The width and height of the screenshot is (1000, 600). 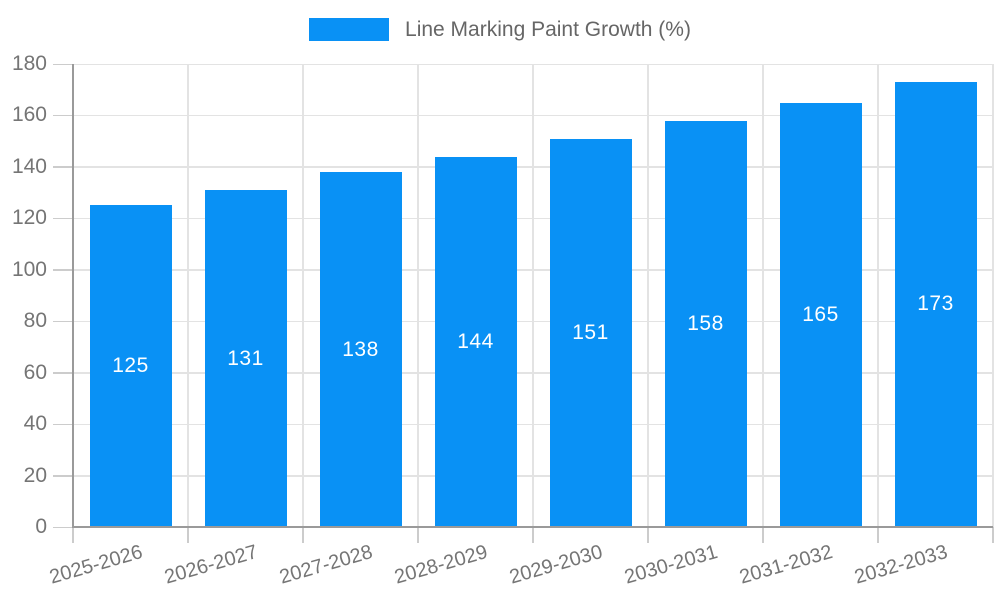 I want to click on y-axis-tick-label: 180, so click(x=29, y=63).